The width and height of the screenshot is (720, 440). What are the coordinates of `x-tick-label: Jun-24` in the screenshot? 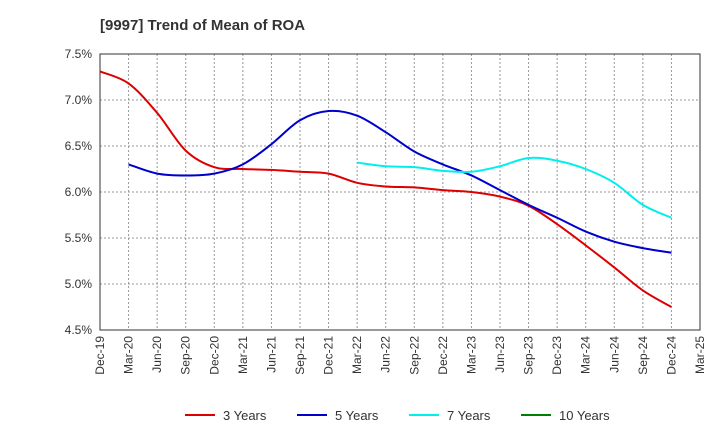 It's located at (614, 354).